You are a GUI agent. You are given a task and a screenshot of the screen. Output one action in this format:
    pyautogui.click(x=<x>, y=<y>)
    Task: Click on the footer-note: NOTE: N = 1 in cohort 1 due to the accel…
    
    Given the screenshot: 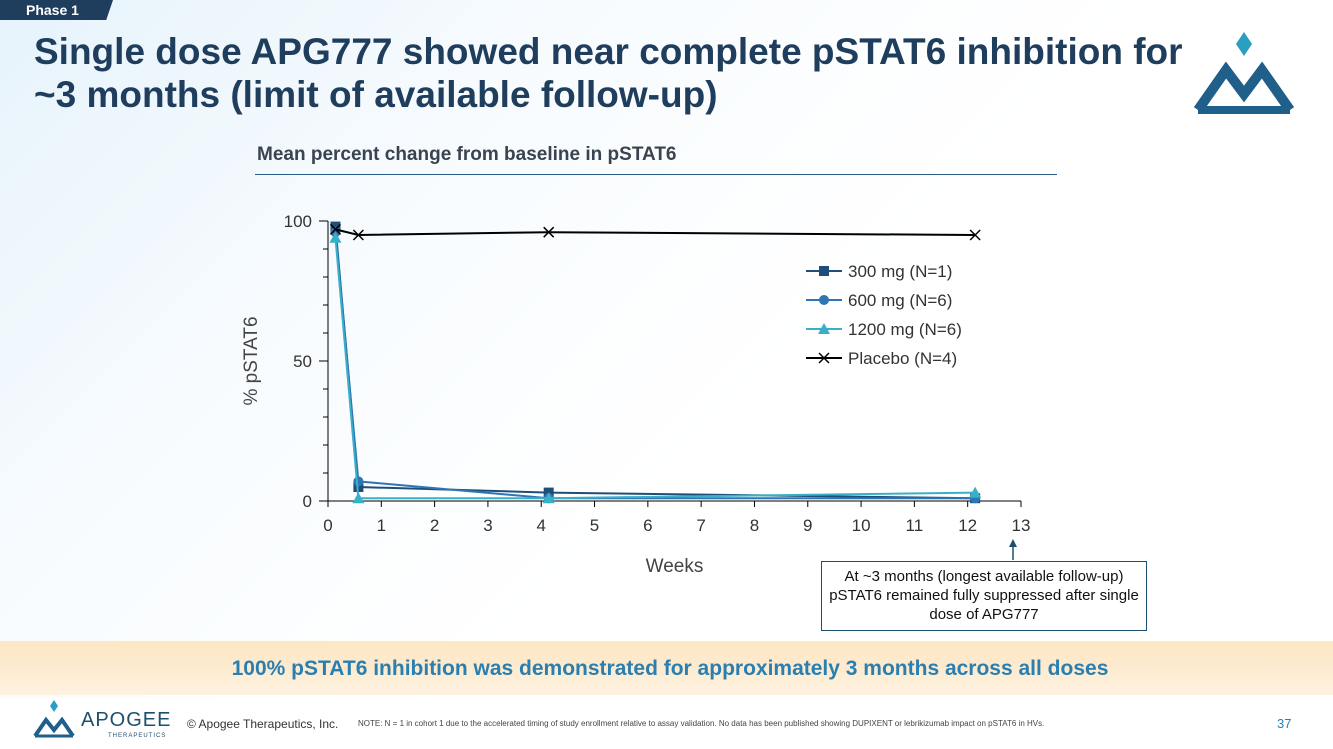 What is the action you would take?
    pyautogui.click(x=701, y=723)
    